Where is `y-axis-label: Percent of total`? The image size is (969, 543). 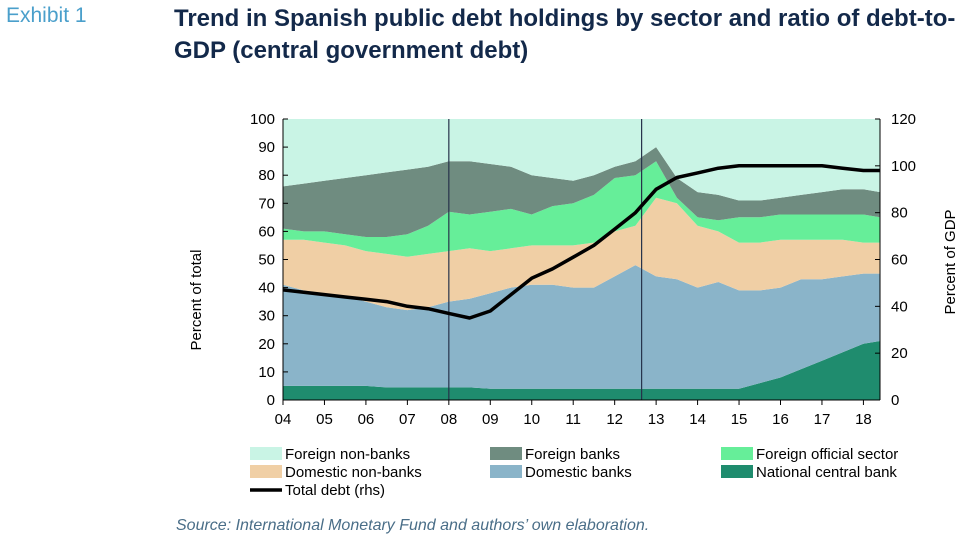
y-axis-label: Percent of total is located at coordinates (196, 300).